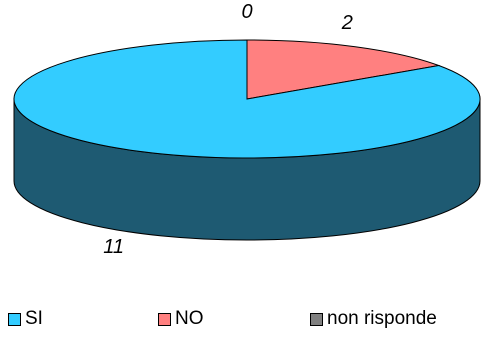  I want to click on legend: SI NO non risponde, so click(241, 322).